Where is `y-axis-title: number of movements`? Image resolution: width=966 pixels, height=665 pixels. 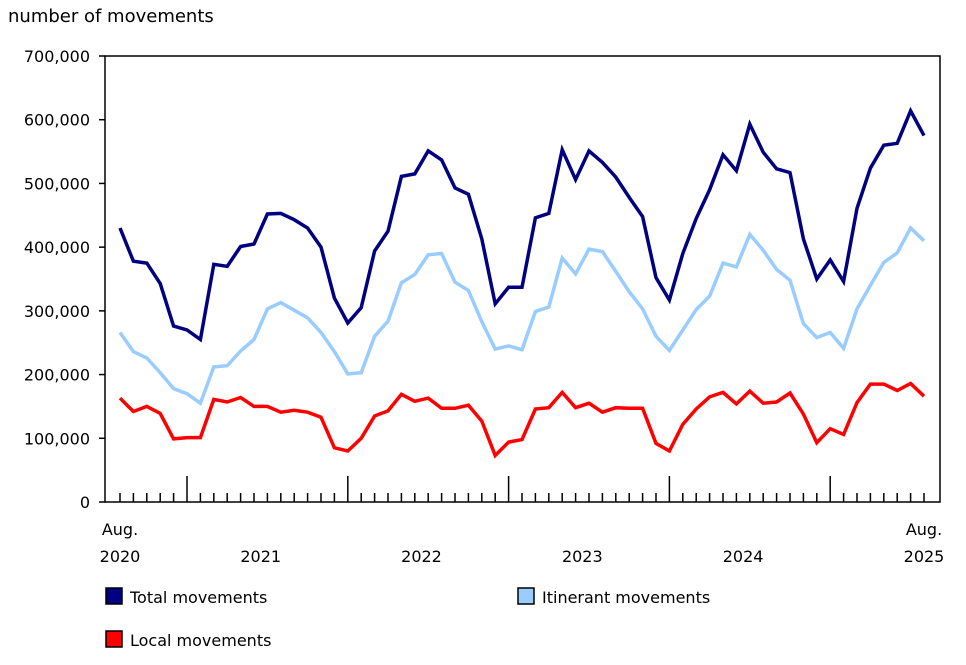 y-axis-title: number of movements is located at coordinates (111, 16).